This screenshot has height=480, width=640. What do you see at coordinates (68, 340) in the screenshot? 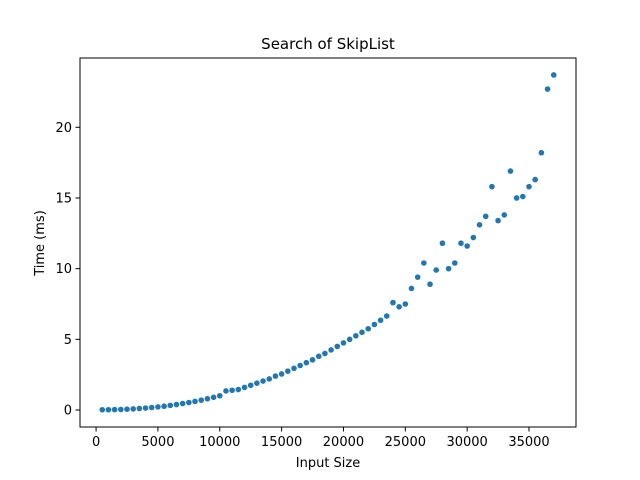
I see `y-tick-label: 5` at bounding box center [68, 340].